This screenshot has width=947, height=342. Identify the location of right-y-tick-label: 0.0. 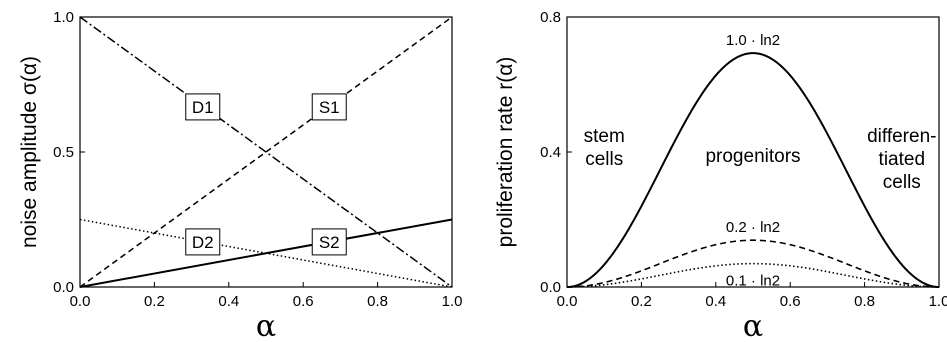
(550, 287).